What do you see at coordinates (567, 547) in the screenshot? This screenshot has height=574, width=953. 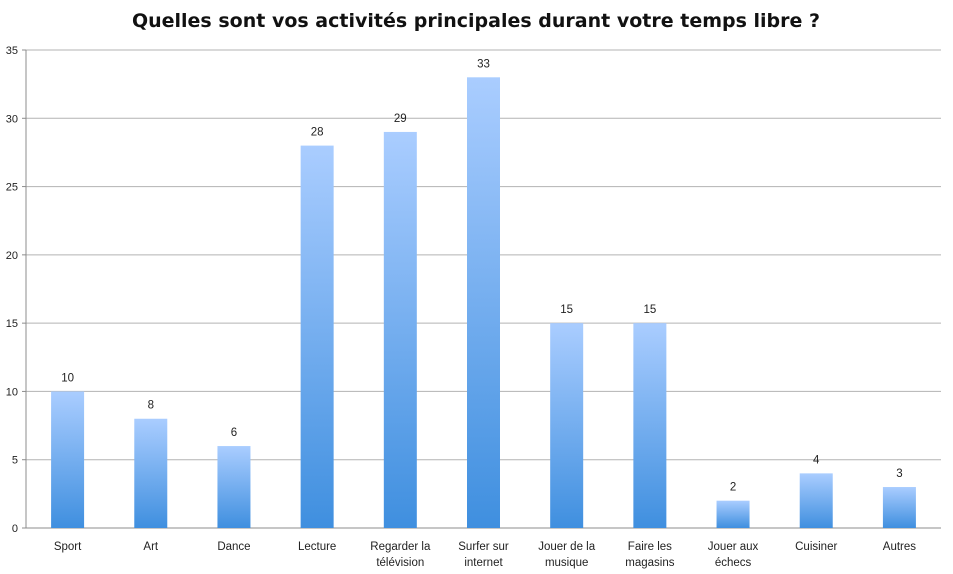 I see `x-category-label: Jouer de la` at bounding box center [567, 547].